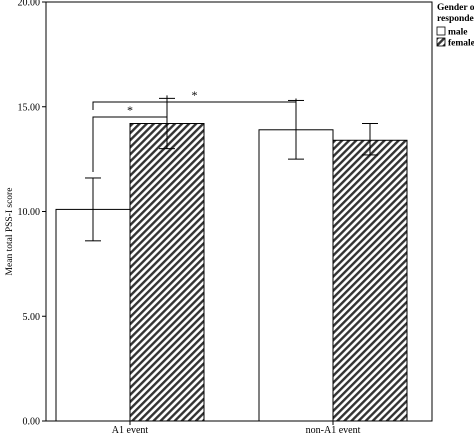 The image size is (474, 439). I want to click on significance-brackets: **, so click(194, 130).